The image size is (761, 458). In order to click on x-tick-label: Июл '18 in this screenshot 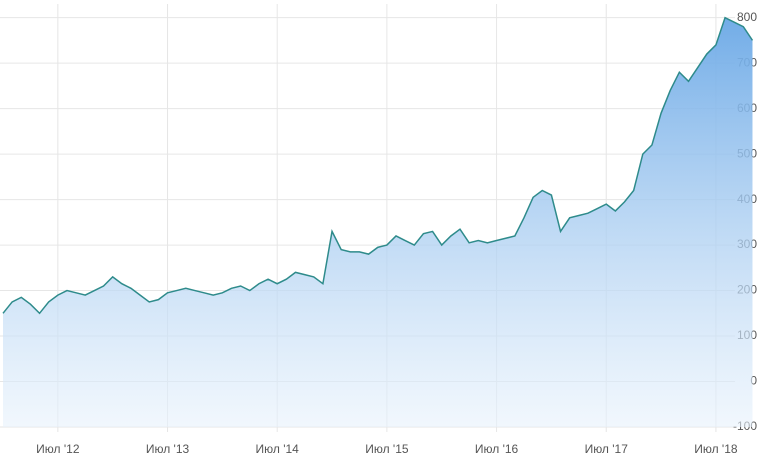, I will do `click(716, 449)`.